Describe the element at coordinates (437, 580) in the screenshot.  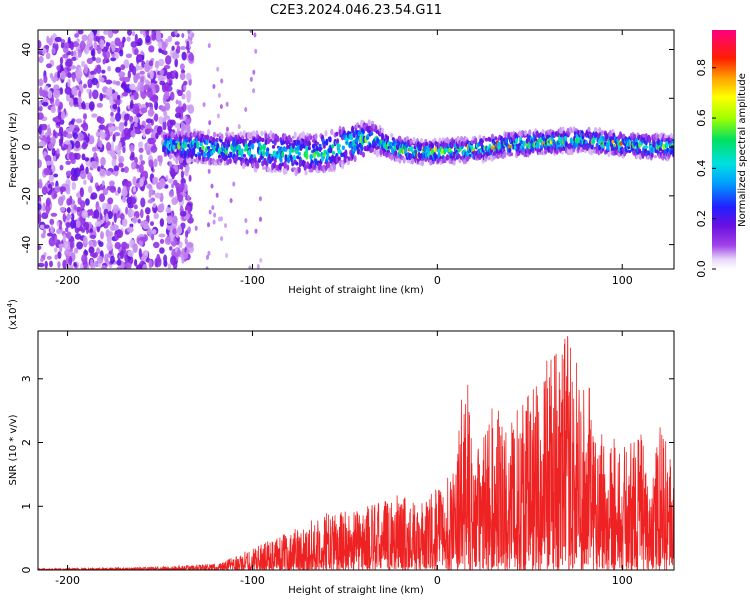
I see `x-tick-label: 0` at that location.